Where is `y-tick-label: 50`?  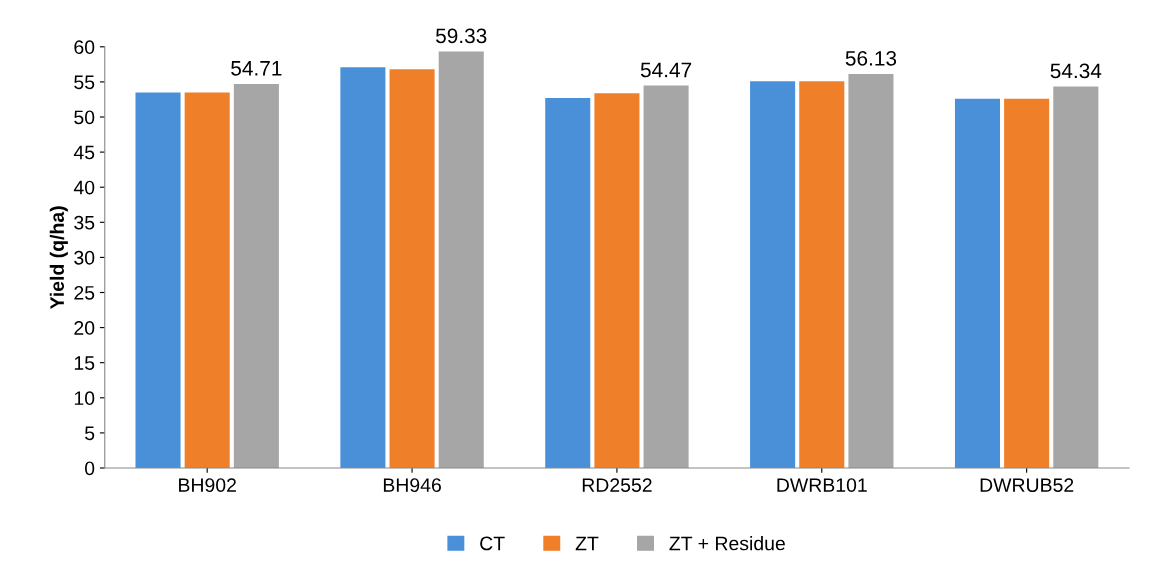
y-tick-label: 50 is located at coordinates (84, 117).